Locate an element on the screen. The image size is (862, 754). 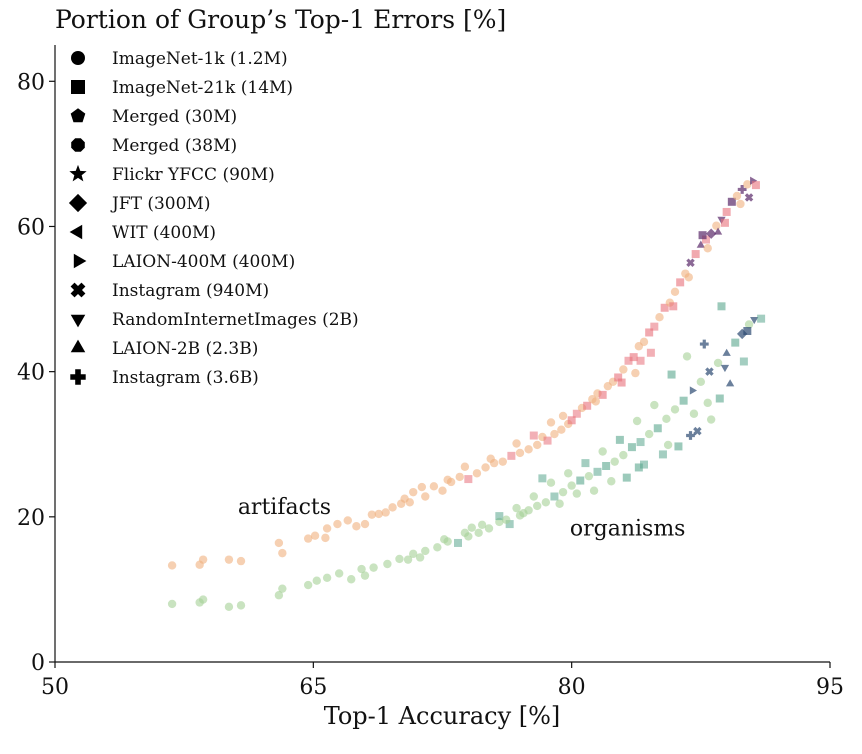
y-tick-label: 80 is located at coordinates (31, 82).